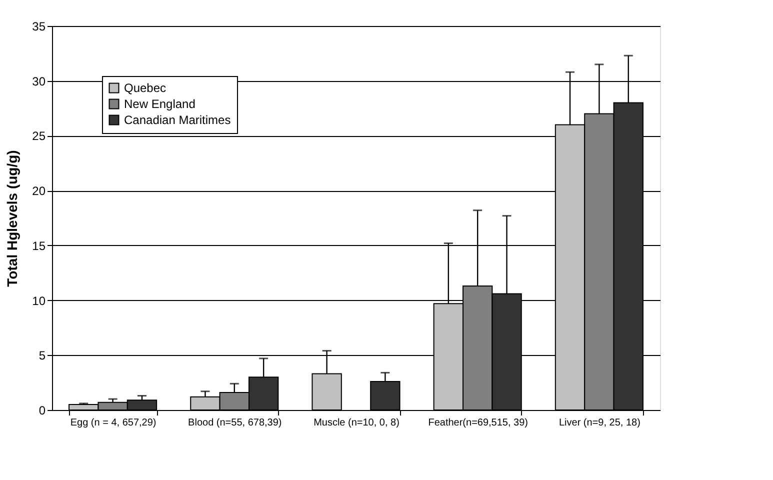 Image resolution: width=773 pixels, height=480 pixels. I want to click on legend-label: New England, so click(160, 104).